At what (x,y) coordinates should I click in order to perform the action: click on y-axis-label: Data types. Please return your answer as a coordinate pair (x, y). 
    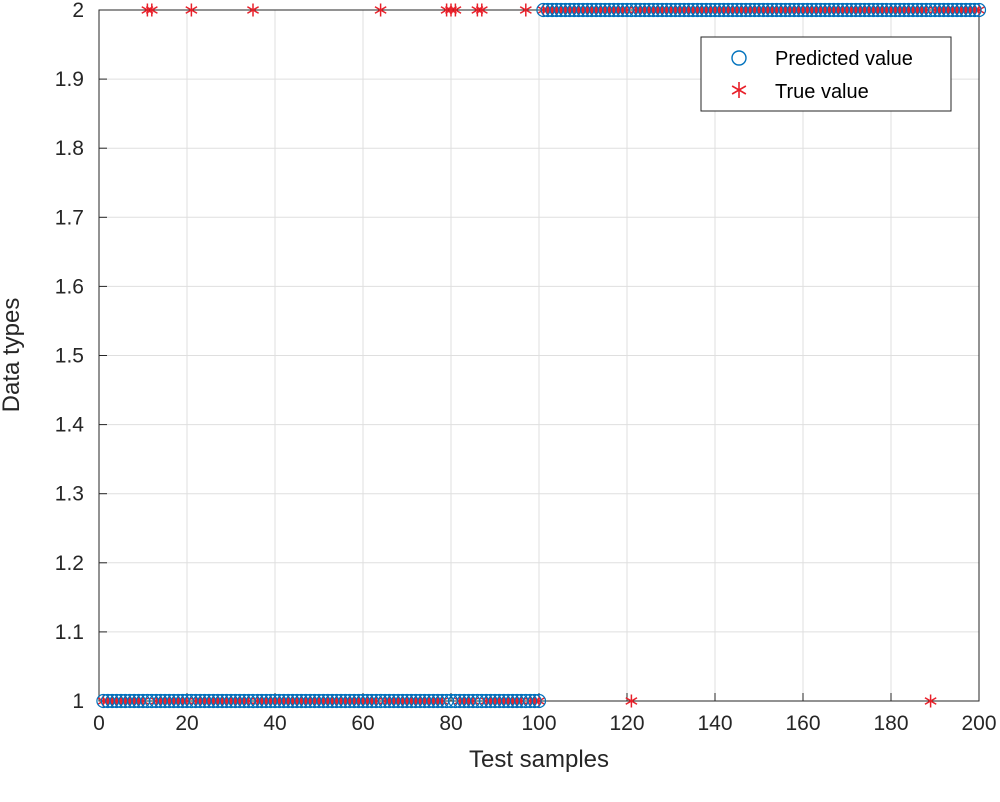
    Looking at the image, I should click on (12, 355).